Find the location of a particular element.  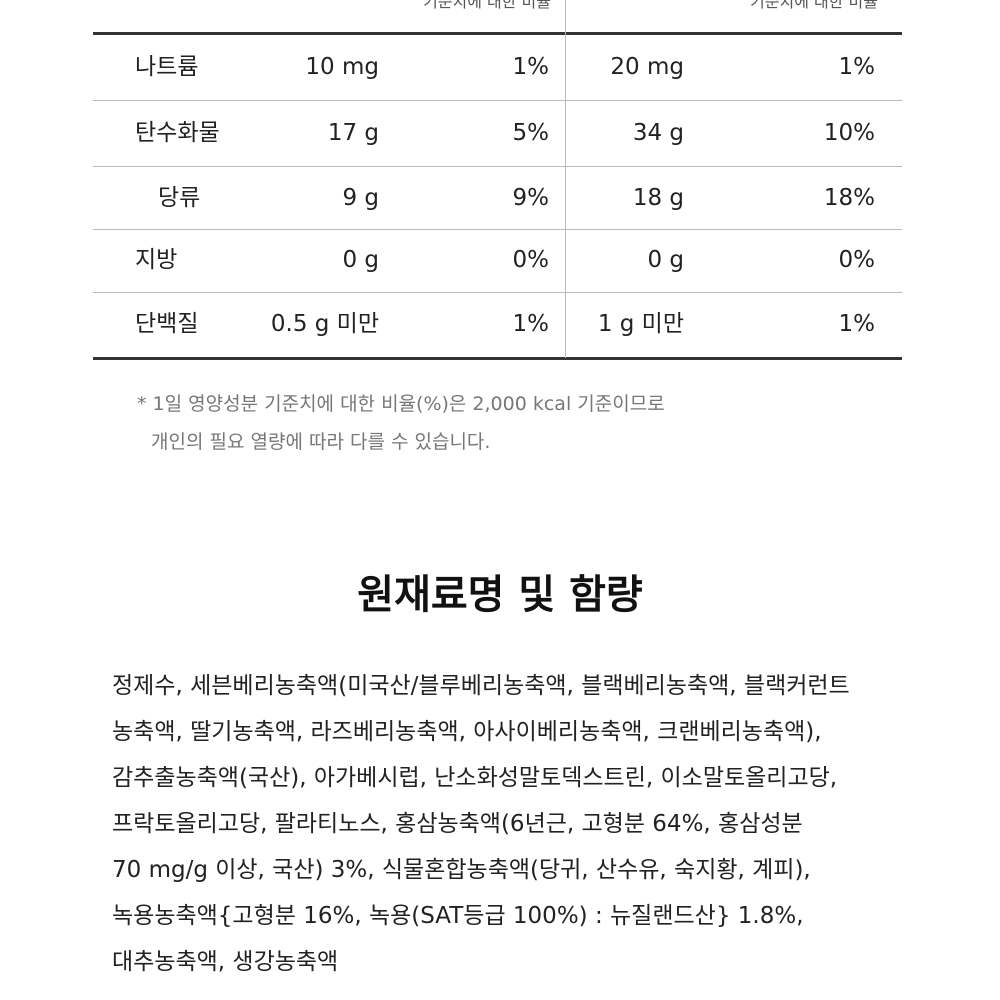

ingredient-line: 정제수, 세븐베리농축액(미국산/블루베리농축액, 블랙베리농축액, 블랙커런트 is located at coordinates (481, 686).